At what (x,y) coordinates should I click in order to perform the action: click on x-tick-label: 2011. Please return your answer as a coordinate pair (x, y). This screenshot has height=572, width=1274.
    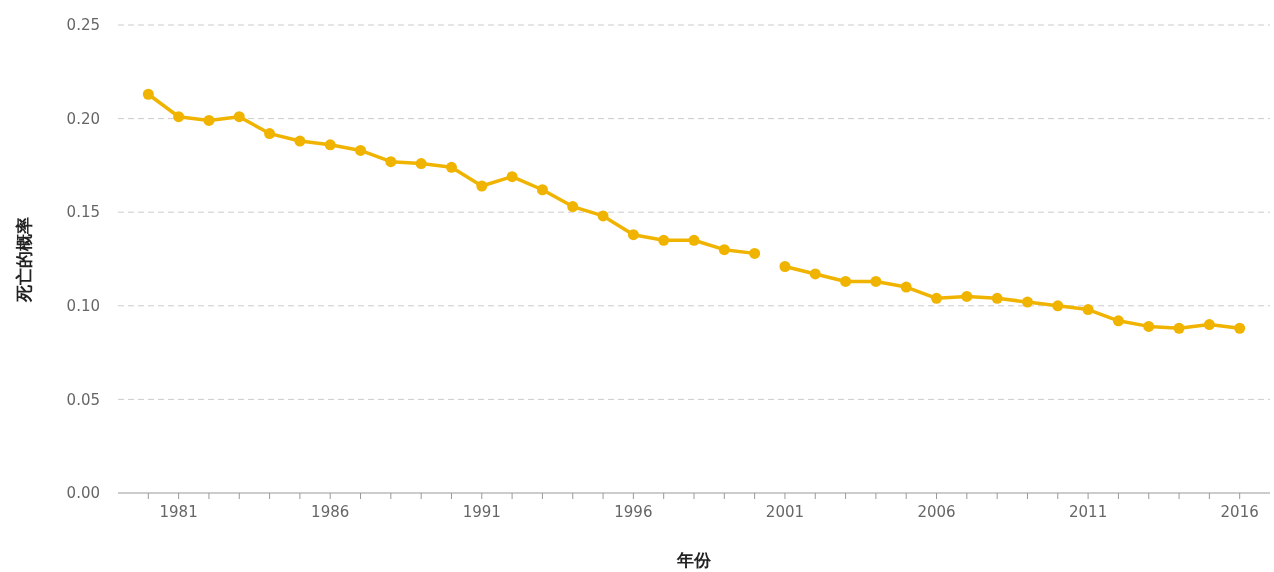
    Looking at the image, I should click on (1088, 512).